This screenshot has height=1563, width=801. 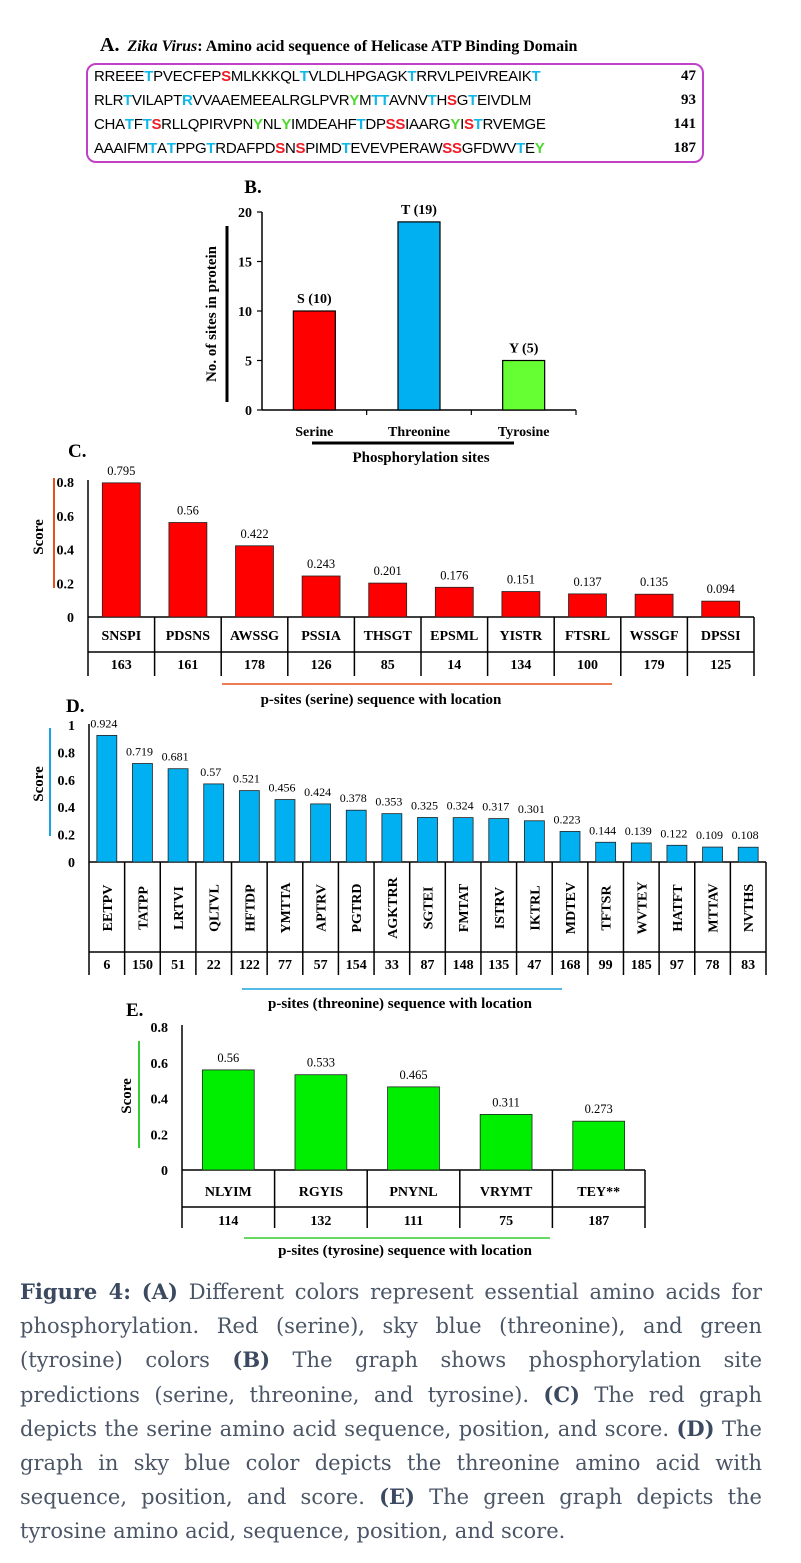 What do you see at coordinates (321, 1063) in the screenshot?
I see `data-label: 0.533` at bounding box center [321, 1063].